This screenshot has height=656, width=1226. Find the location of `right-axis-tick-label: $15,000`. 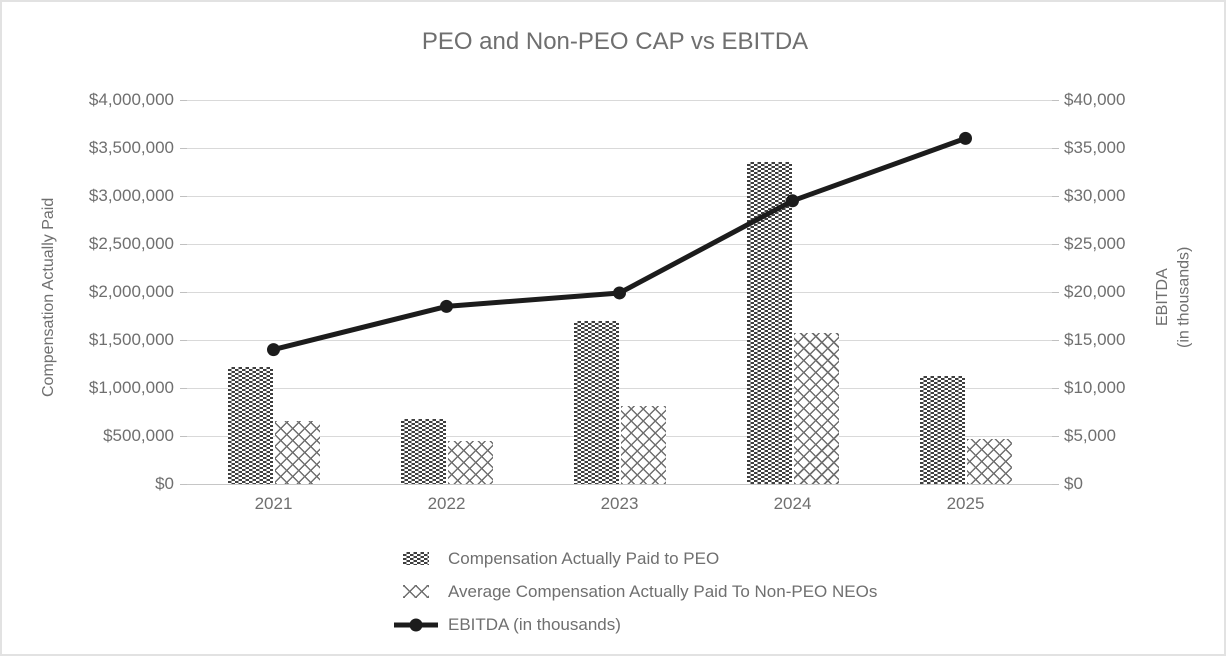

right-axis-tick-label: $15,000 is located at coordinates (1095, 339).